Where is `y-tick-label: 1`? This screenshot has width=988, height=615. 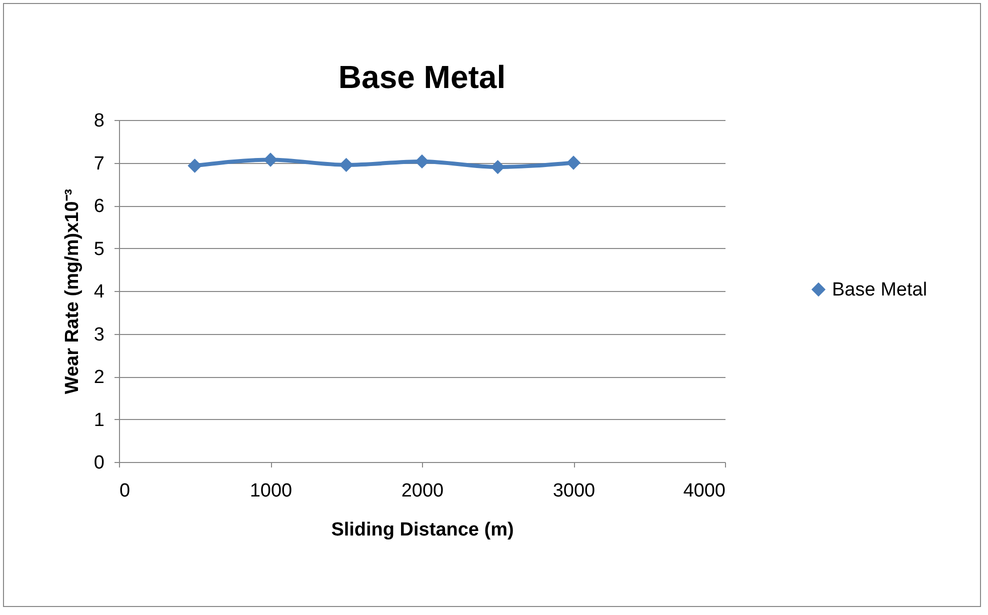 y-tick-label: 1 is located at coordinates (99, 420).